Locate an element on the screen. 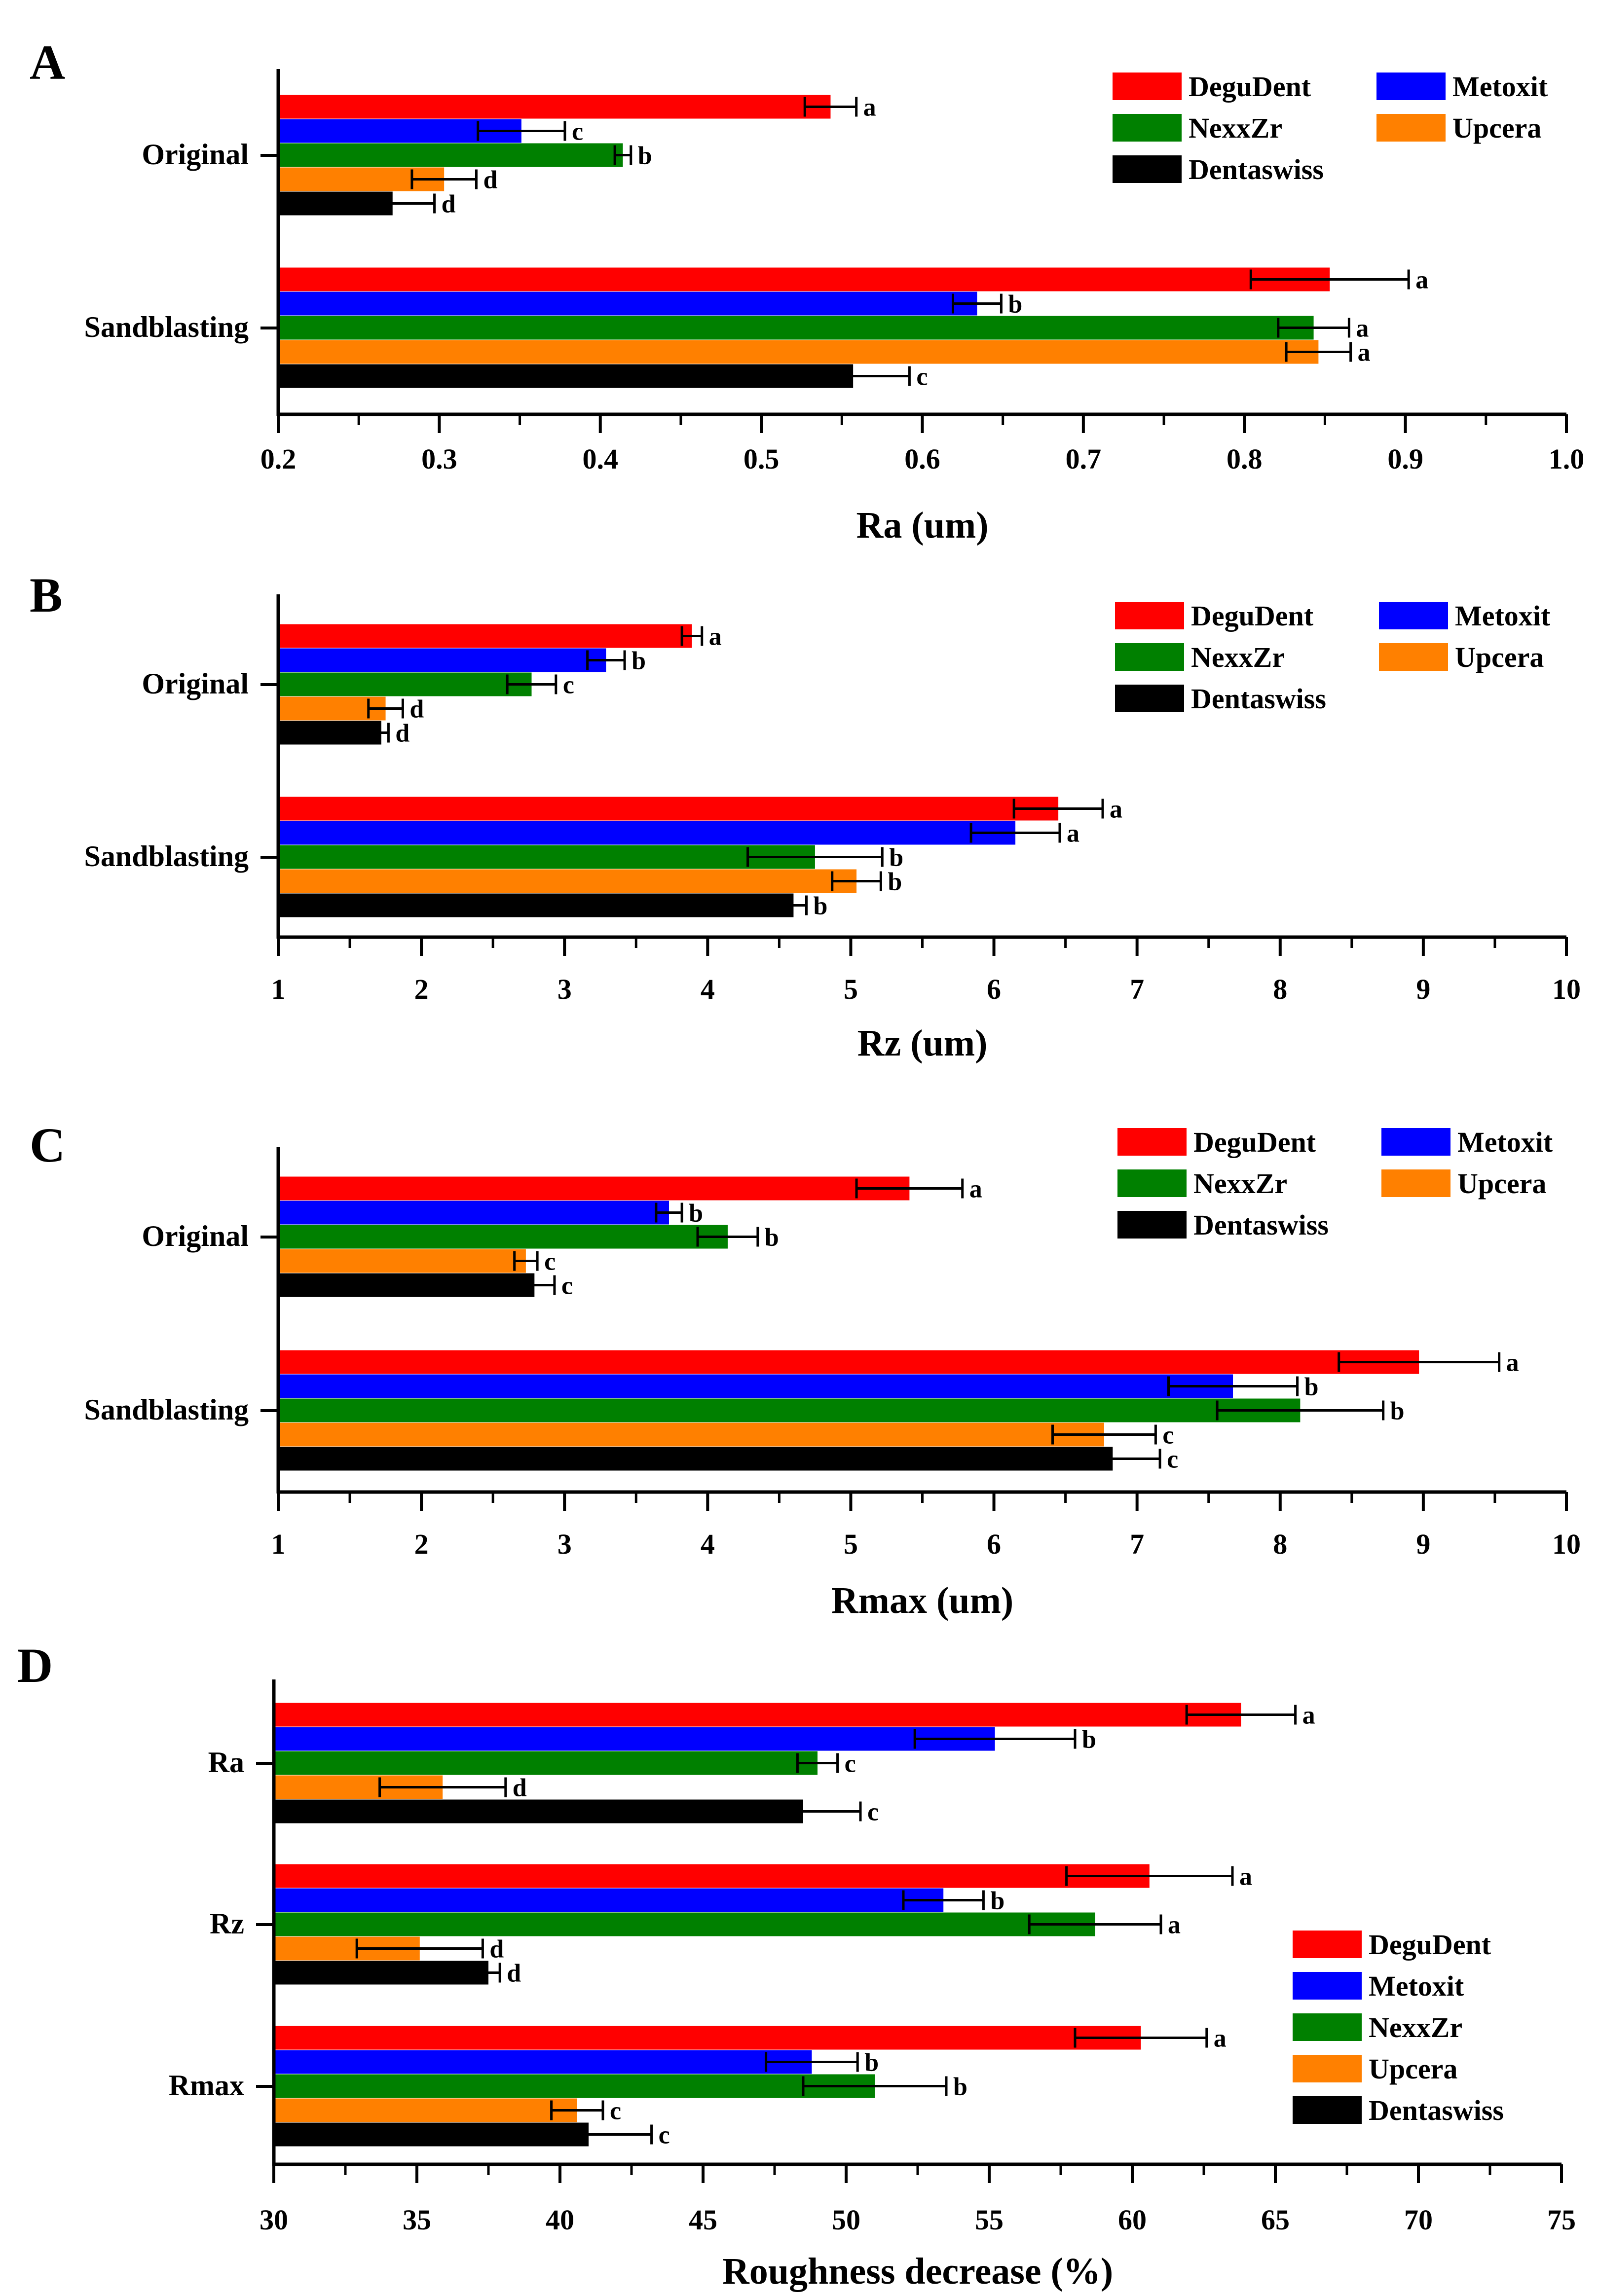 The image size is (1599, 2296). x-tick-label: 0.8 is located at coordinates (1245, 459).